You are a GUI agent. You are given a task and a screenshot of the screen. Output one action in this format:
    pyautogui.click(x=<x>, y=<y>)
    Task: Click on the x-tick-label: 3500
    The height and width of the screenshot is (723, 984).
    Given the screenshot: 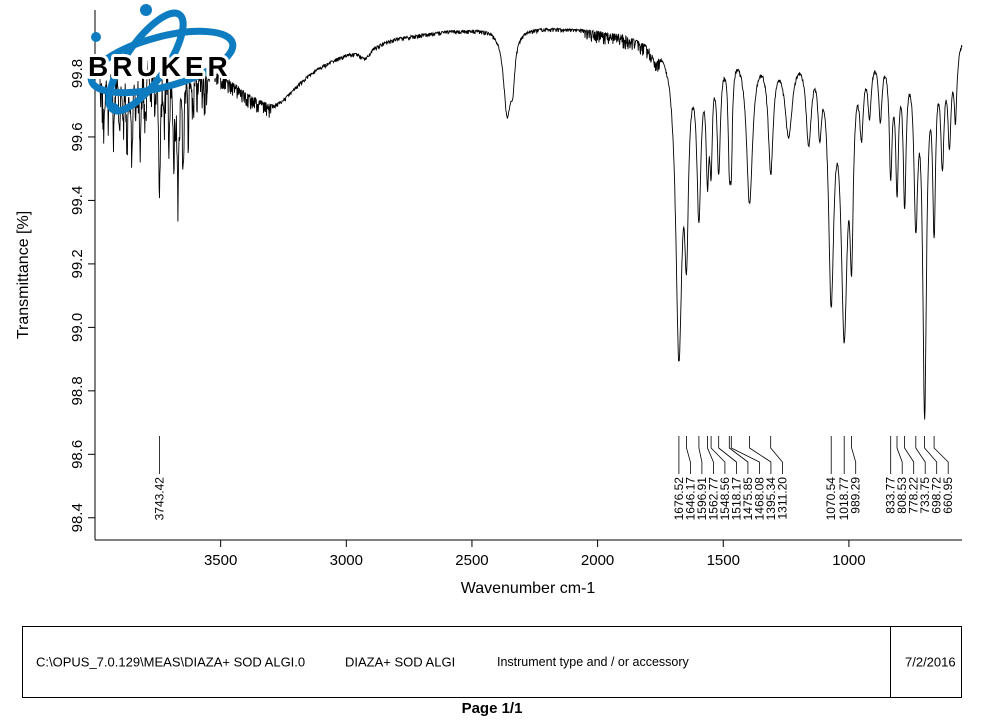 What is the action you would take?
    pyautogui.click(x=220, y=560)
    